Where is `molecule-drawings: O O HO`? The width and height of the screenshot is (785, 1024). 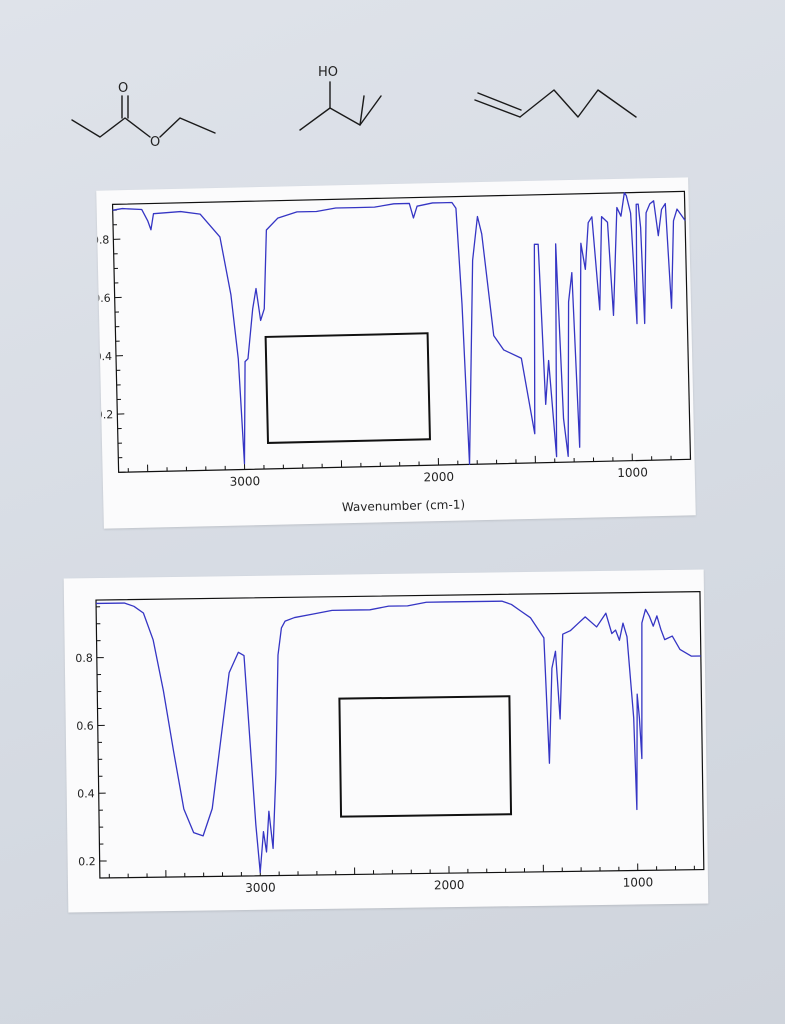
molecule-drawings: O O HO is located at coordinates (354, 107).